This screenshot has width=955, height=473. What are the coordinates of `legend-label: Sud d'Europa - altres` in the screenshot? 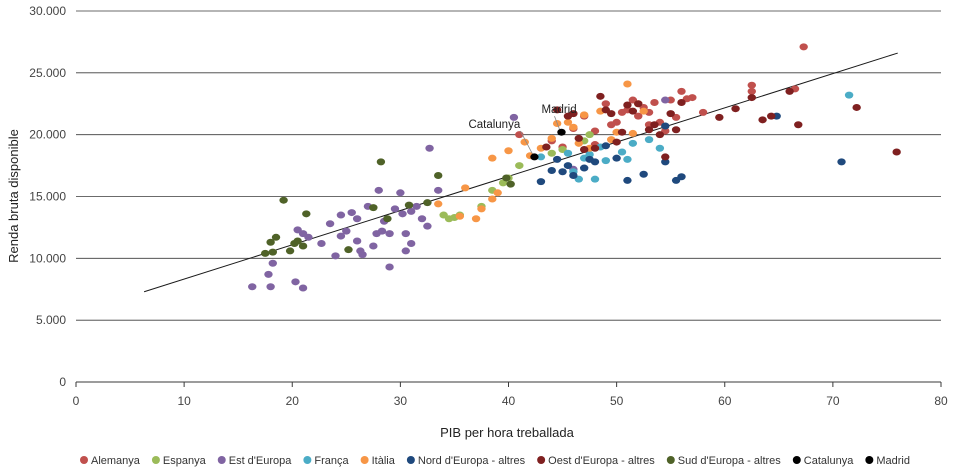 It's located at (729, 461).